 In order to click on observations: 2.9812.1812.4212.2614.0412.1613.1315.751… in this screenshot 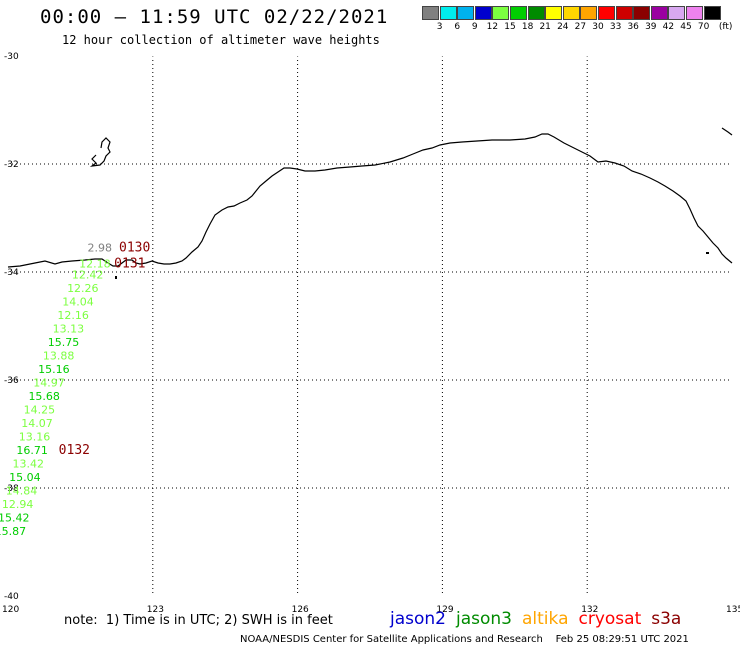, I will do `click(75, 389)`.